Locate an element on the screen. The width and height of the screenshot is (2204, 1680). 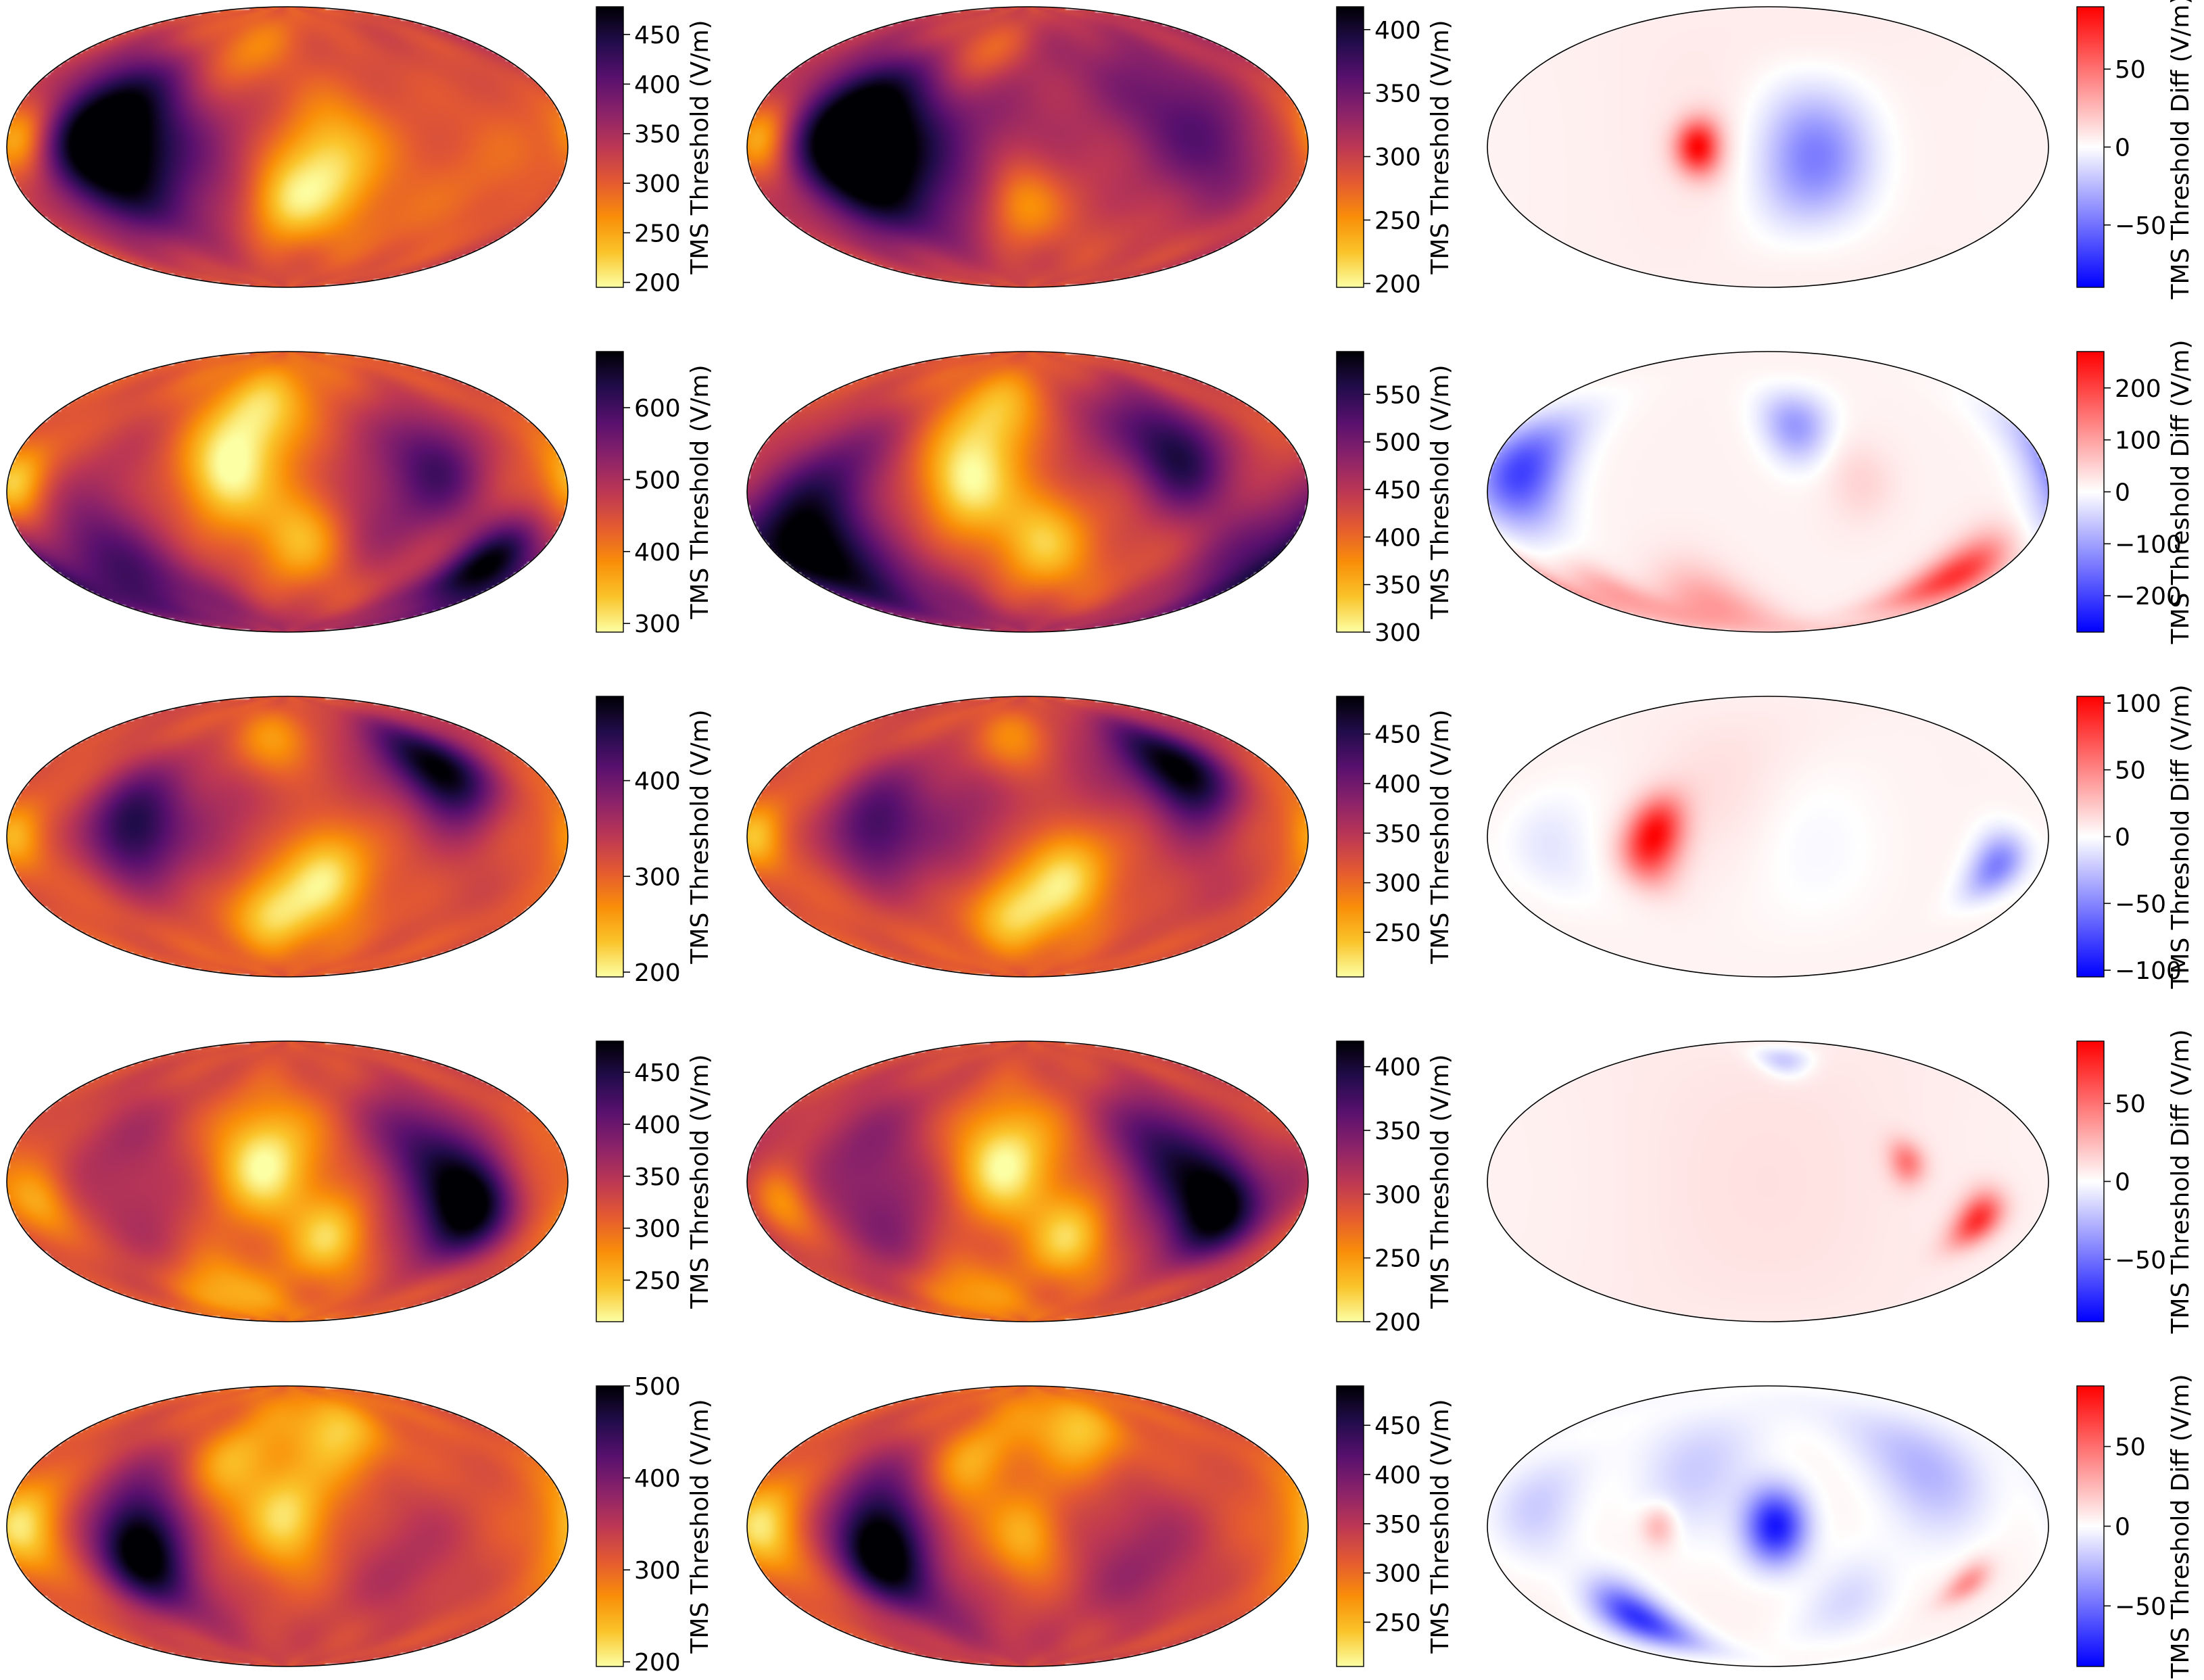
heatmap-r4-c3 is located at coordinates (1768, 1181).